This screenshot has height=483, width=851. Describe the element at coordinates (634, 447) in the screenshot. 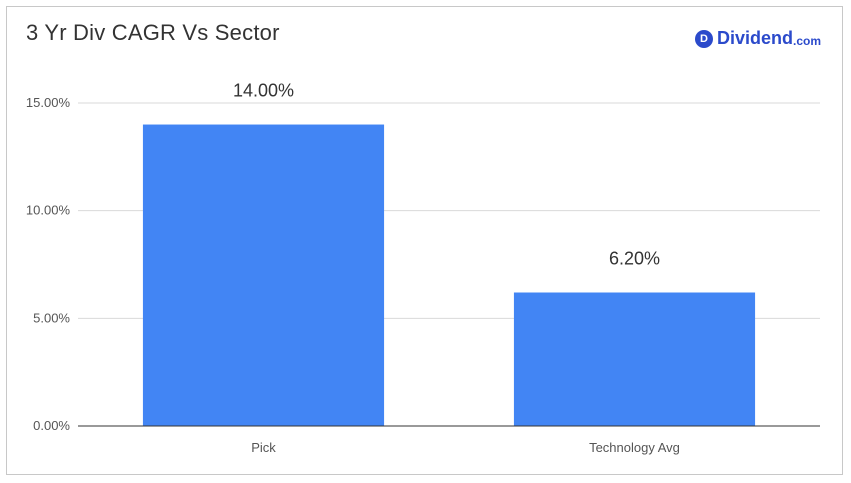

I see `x-tick-label: Technology Avg` at that location.